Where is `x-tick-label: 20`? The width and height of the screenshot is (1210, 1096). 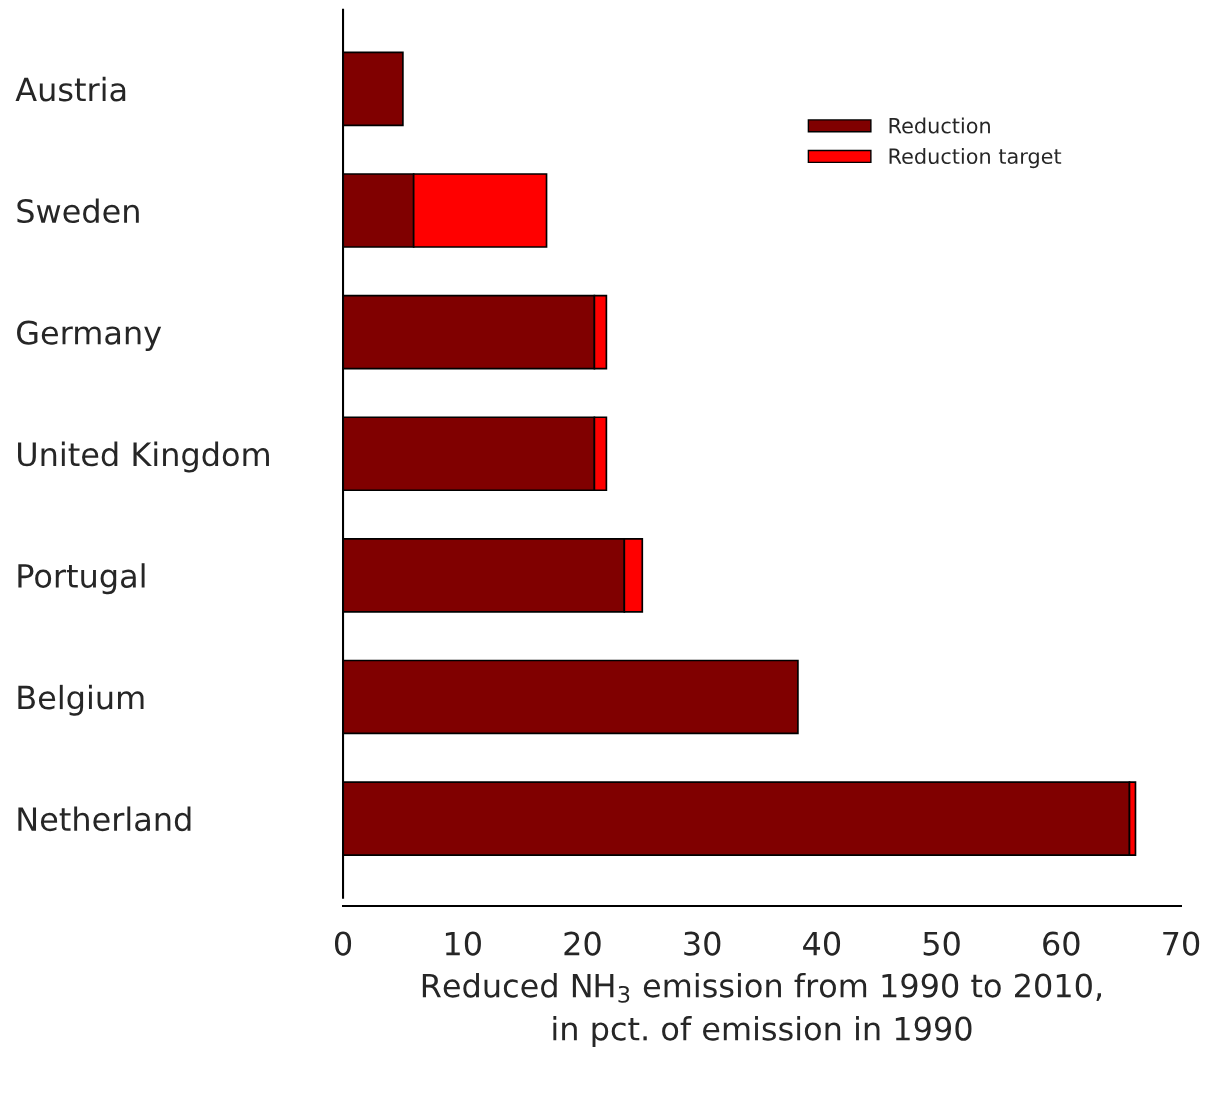 x-tick-label: 20 is located at coordinates (582, 943).